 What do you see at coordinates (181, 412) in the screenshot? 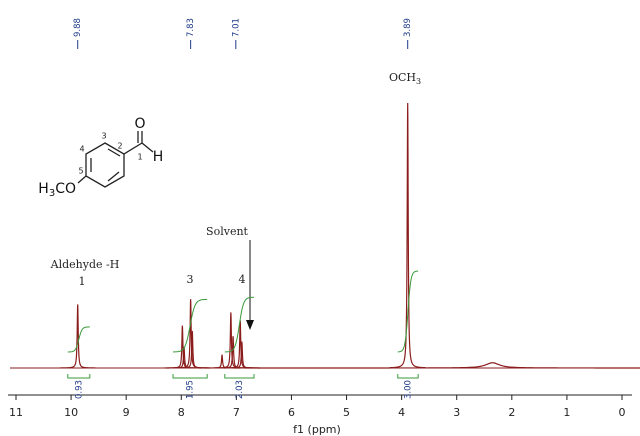
I see `x-tick-label: 8` at bounding box center [181, 412].